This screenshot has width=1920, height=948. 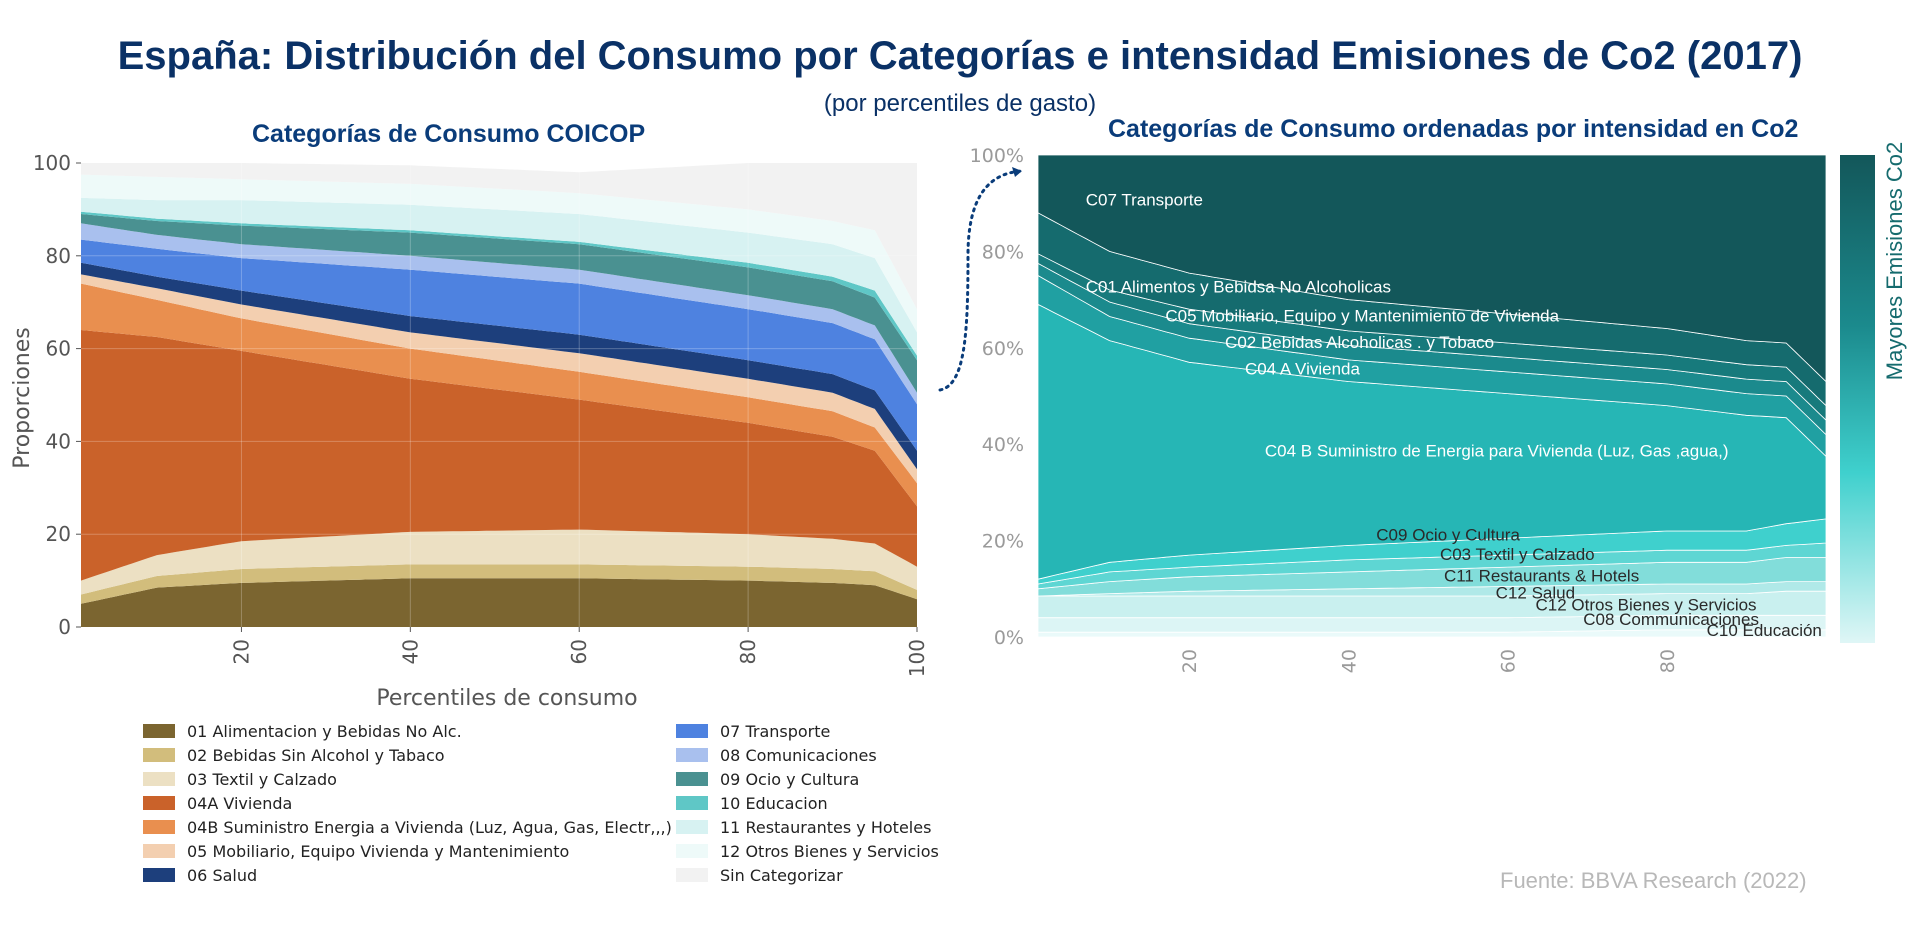 What do you see at coordinates (1448, 535) in the screenshot?
I see `annotation-c09-ocio-y-cultura: C09 Ocio y Cultura` at bounding box center [1448, 535].